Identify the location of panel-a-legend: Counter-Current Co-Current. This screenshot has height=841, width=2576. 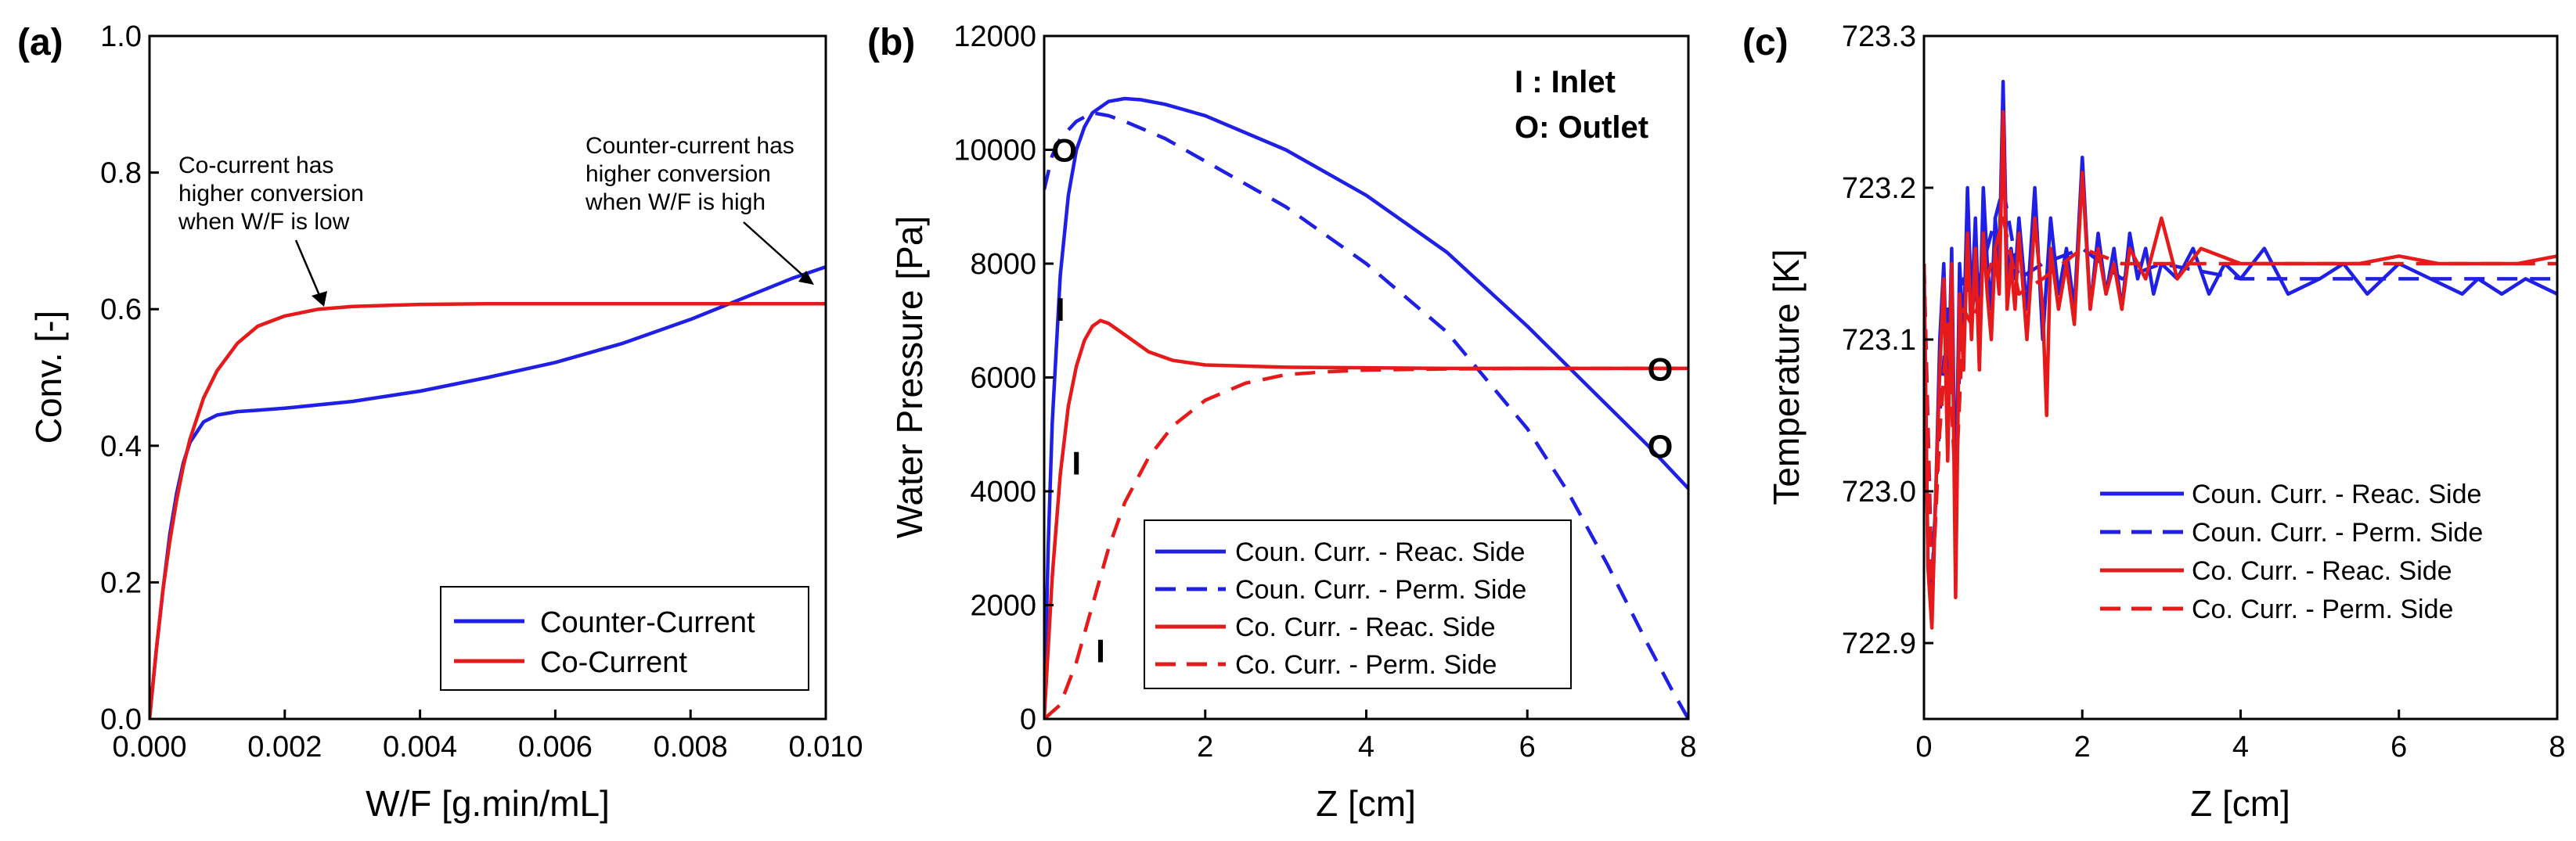
(624, 638).